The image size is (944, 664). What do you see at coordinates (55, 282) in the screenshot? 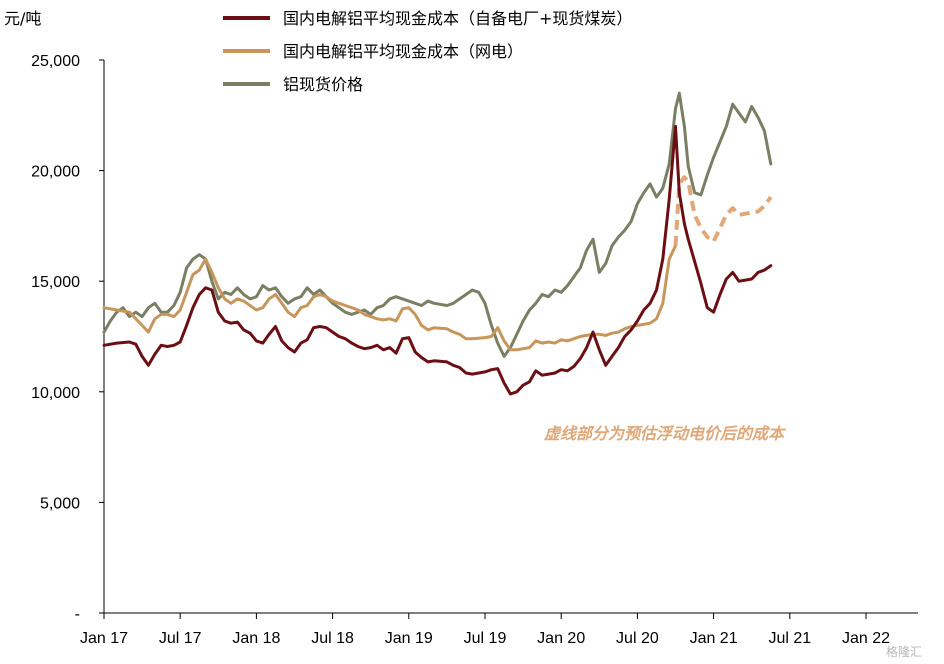
I see `y-tick-label: 15,000` at bounding box center [55, 282].